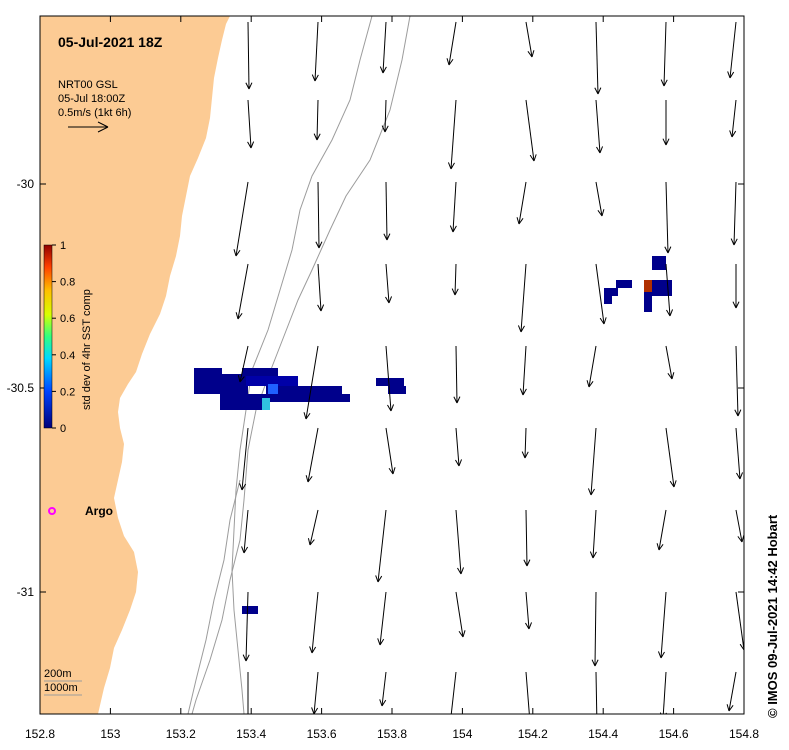  I want to click on x-tick-label: 154.6, so click(674, 734).